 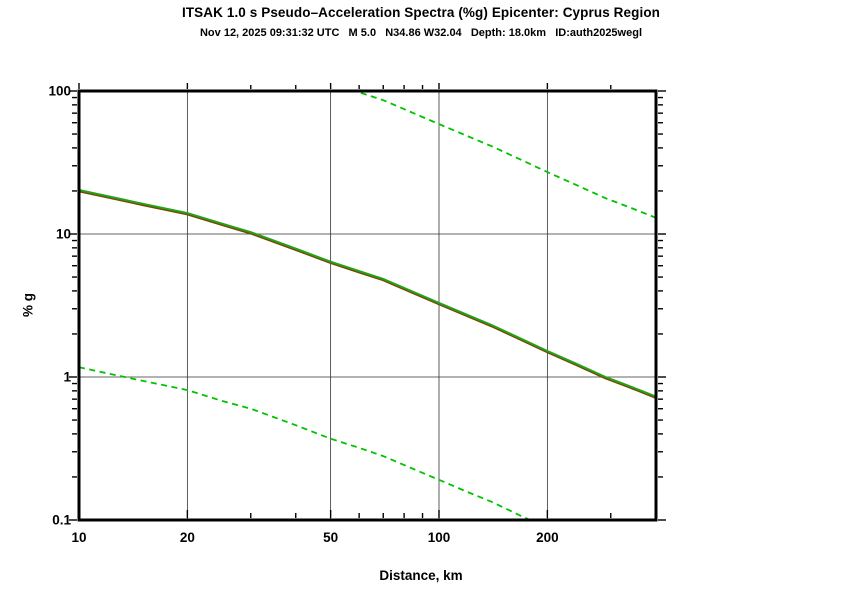 What do you see at coordinates (187, 537) in the screenshot?
I see `x-tick-label: 20` at bounding box center [187, 537].